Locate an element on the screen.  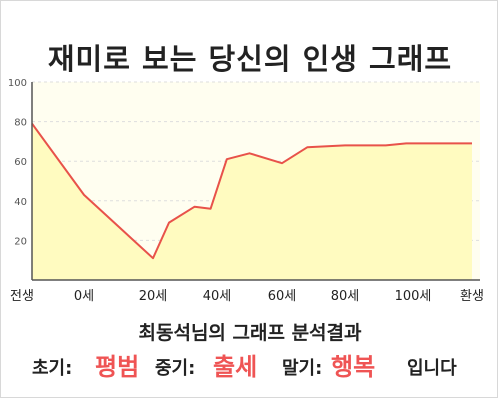
x-tick-label: 전생 is located at coordinates (22, 296).